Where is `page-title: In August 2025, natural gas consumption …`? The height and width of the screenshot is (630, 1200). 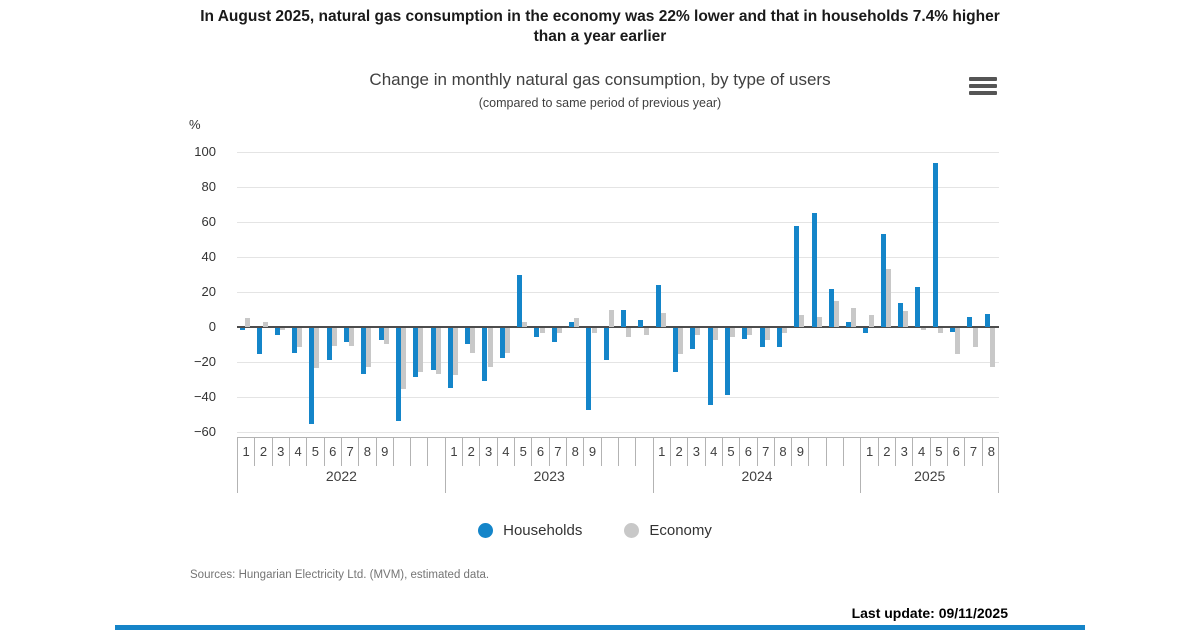 page-title: In August 2025, natural gas consumption … is located at coordinates (600, 27).